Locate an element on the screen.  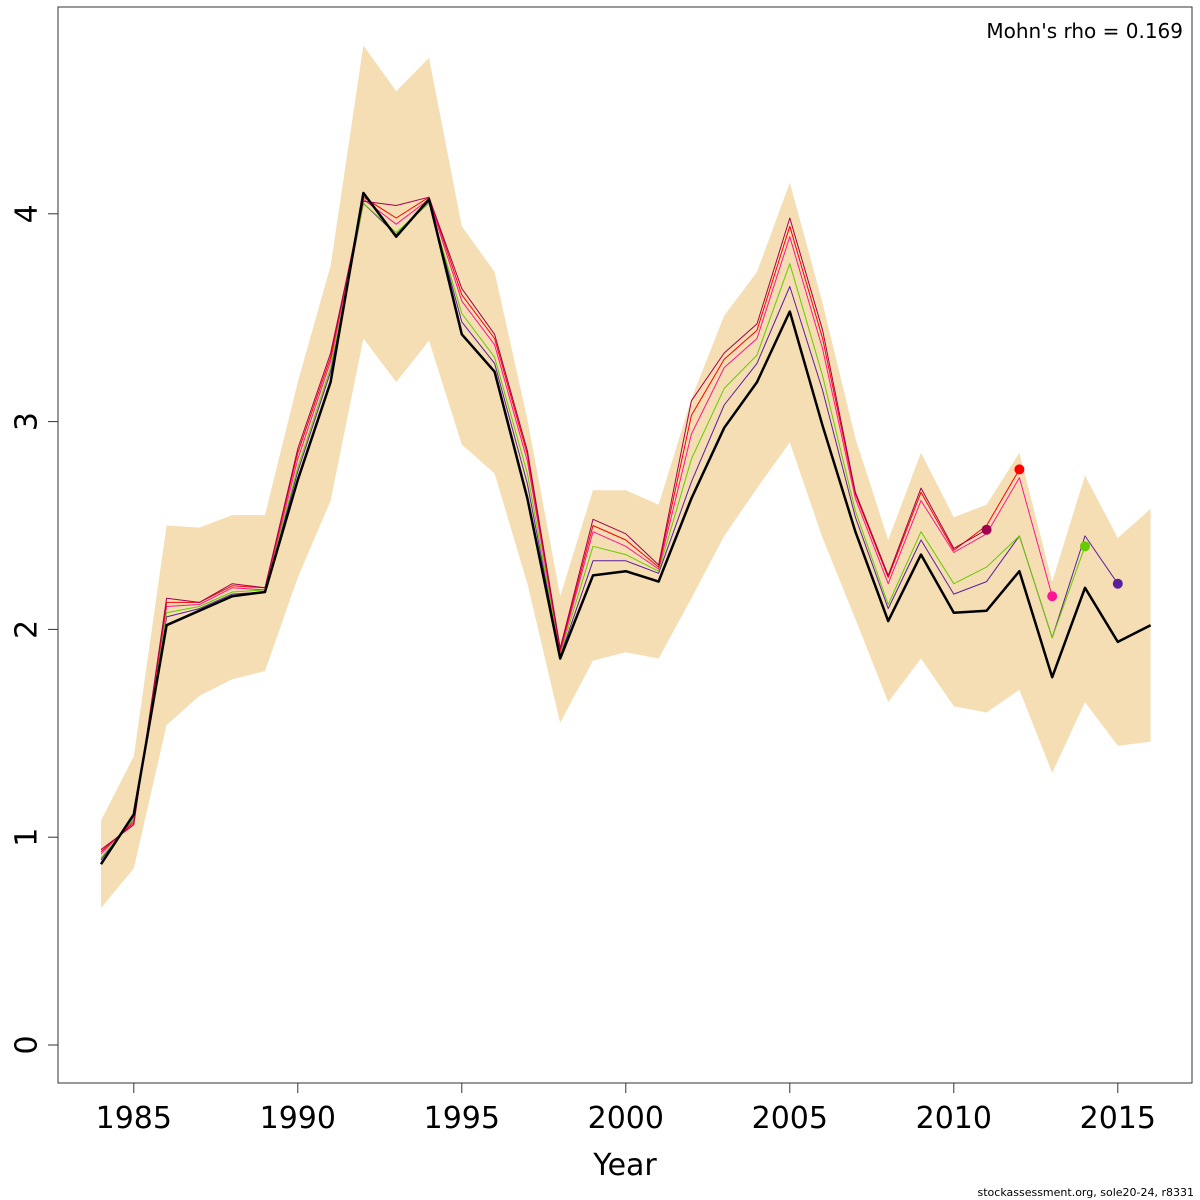
terminal-point-peel-2015 is located at coordinates (1117, 583).